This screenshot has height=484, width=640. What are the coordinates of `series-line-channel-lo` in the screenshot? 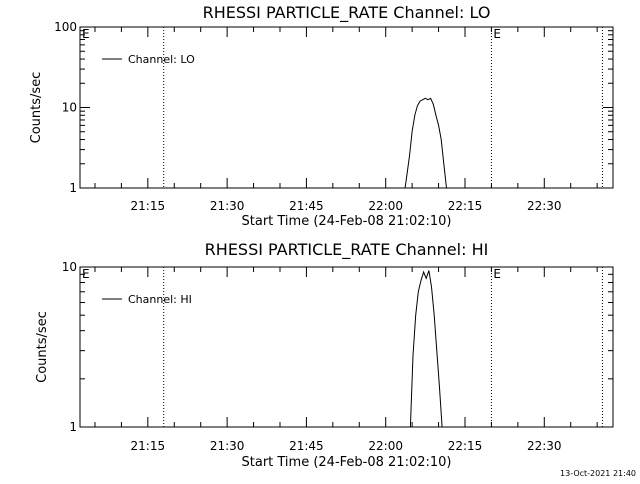 It's located at (425, 143).